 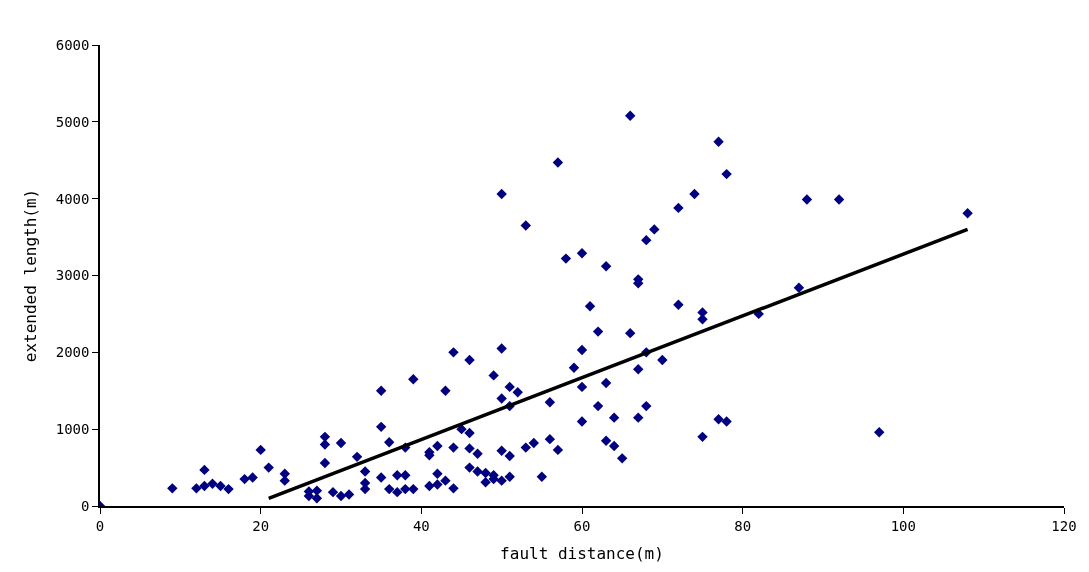 What do you see at coordinates (72, 44) in the screenshot?
I see `y-tick-label: 6000` at bounding box center [72, 44].